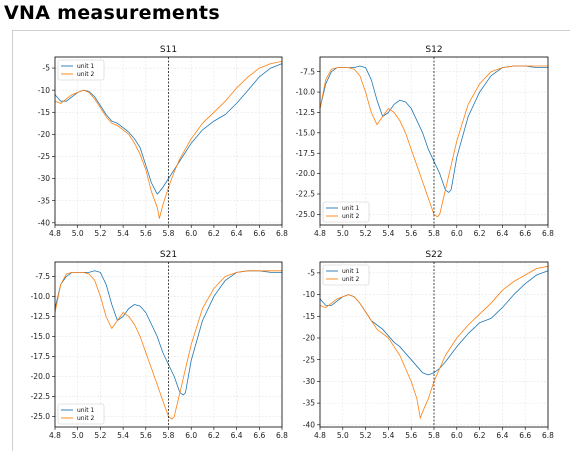 This screenshot has width=570, height=451. I want to click on page-title: VNA measurements, so click(112, 13).